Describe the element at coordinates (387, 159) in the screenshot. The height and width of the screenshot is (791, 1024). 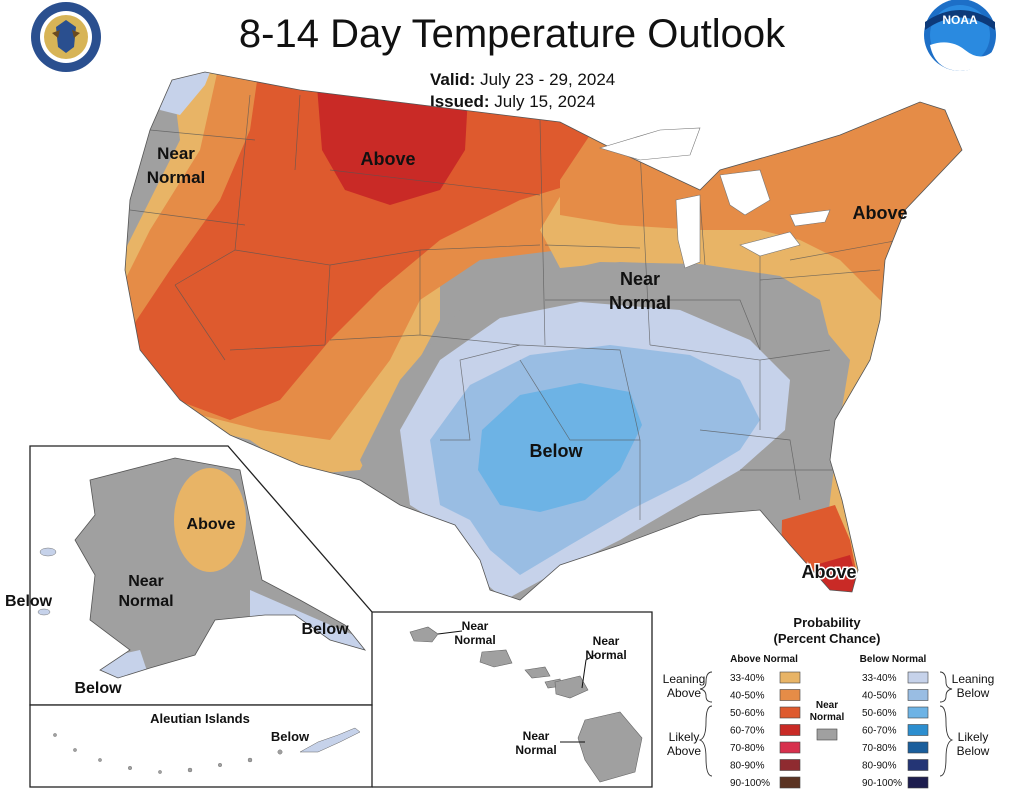
I see `label-above-north: Above` at that location.